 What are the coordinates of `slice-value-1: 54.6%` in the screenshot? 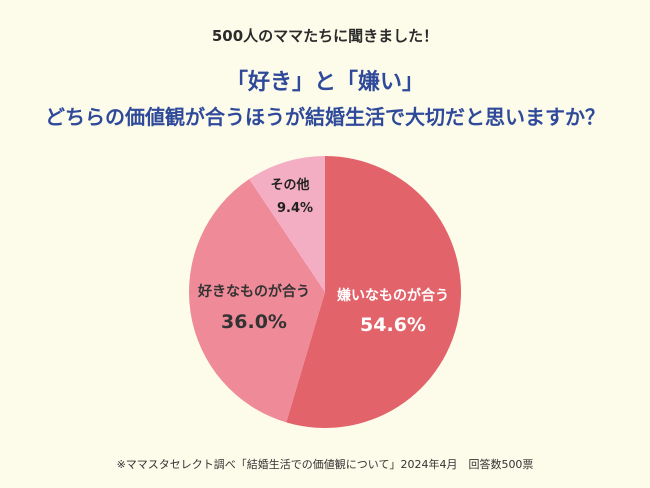 It's located at (393, 325).